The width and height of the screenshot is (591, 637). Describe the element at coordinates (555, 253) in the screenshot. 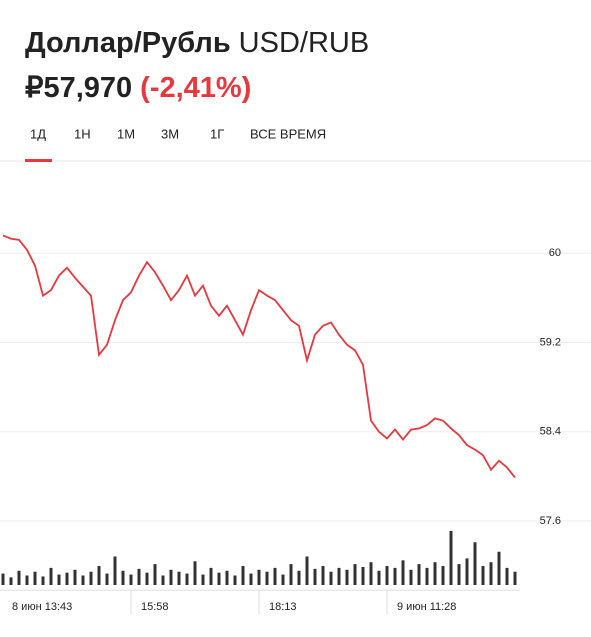

I see `y-tick-label: 60` at that location.